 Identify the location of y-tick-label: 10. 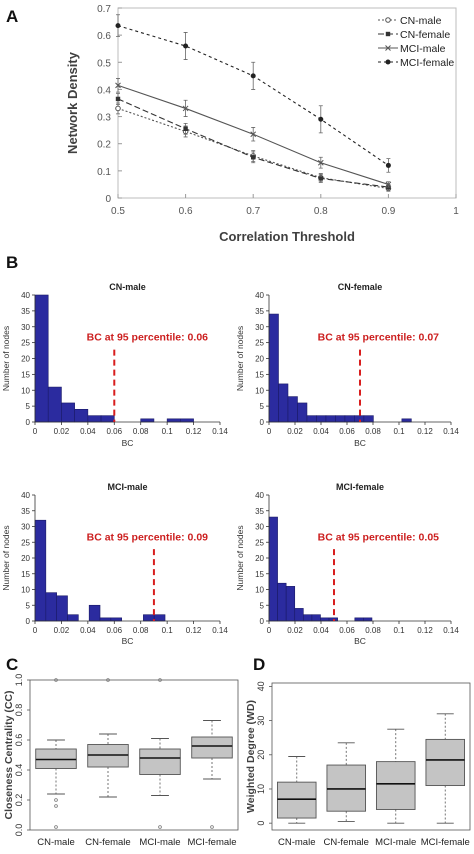
(261, 789).